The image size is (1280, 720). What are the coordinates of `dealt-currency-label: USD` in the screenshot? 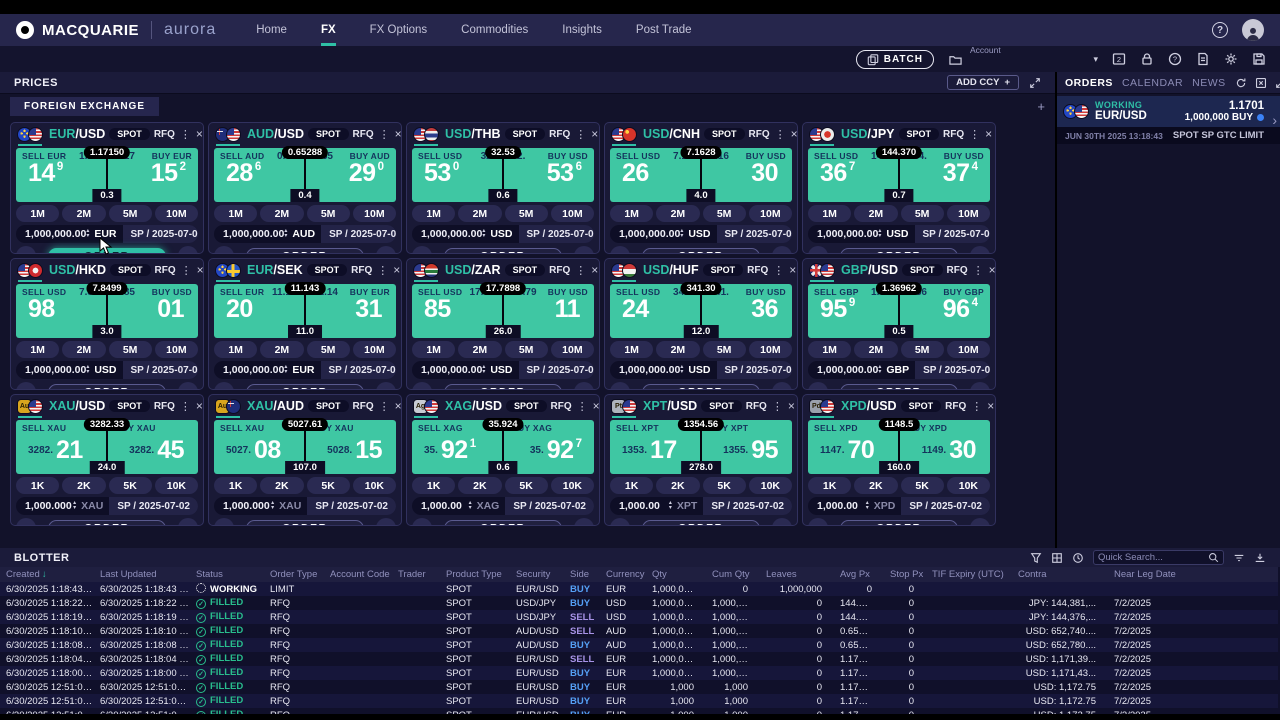 It's located at (105, 370).